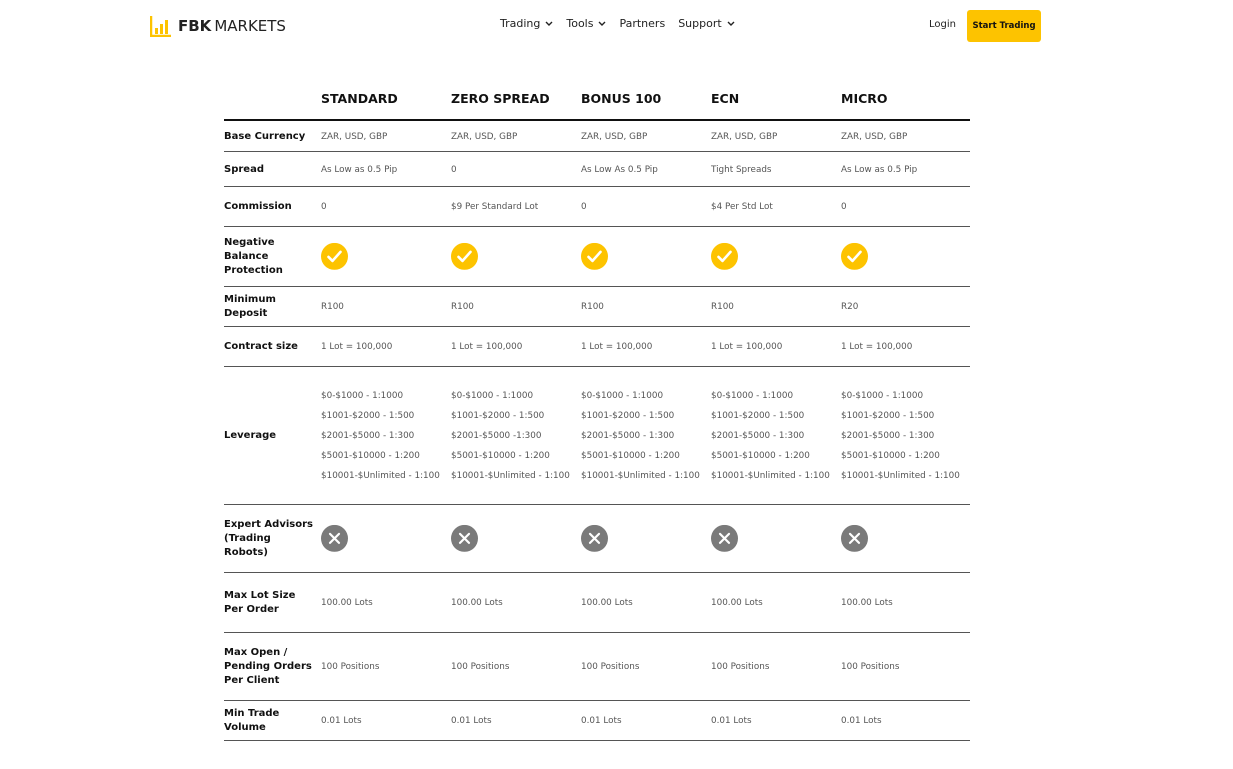 This screenshot has width=1233, height=769. Describe the element at coordinates (265, 136) in the screenshot. I see `row-label: Base Currency` at that location.